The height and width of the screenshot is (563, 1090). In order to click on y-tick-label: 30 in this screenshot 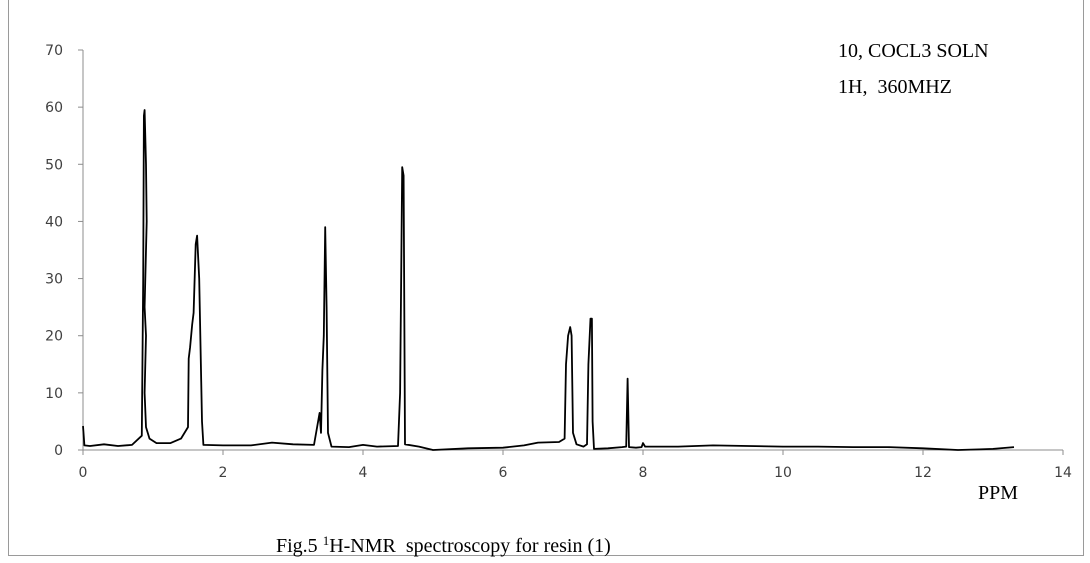, I will do `click(54, 280)`.